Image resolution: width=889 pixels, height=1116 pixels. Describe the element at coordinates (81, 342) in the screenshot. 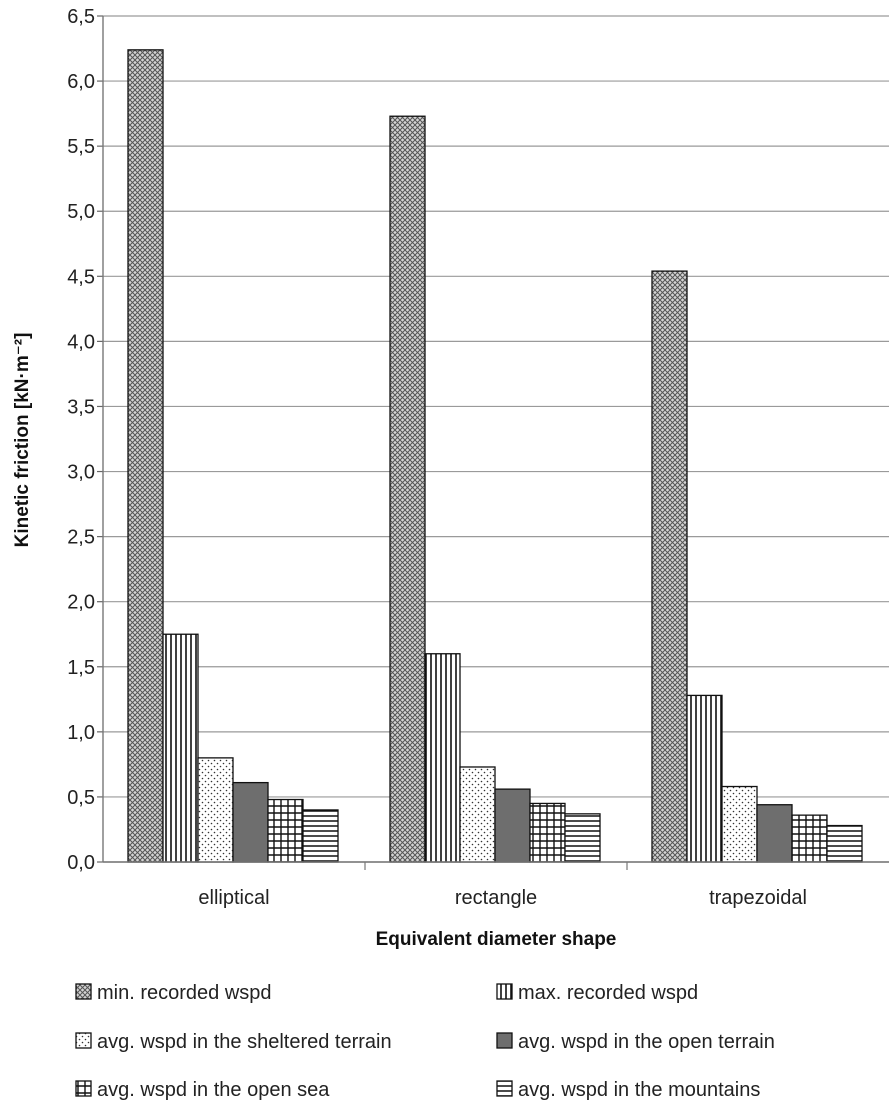

I see `y-tick-label: 4,0` at that location.